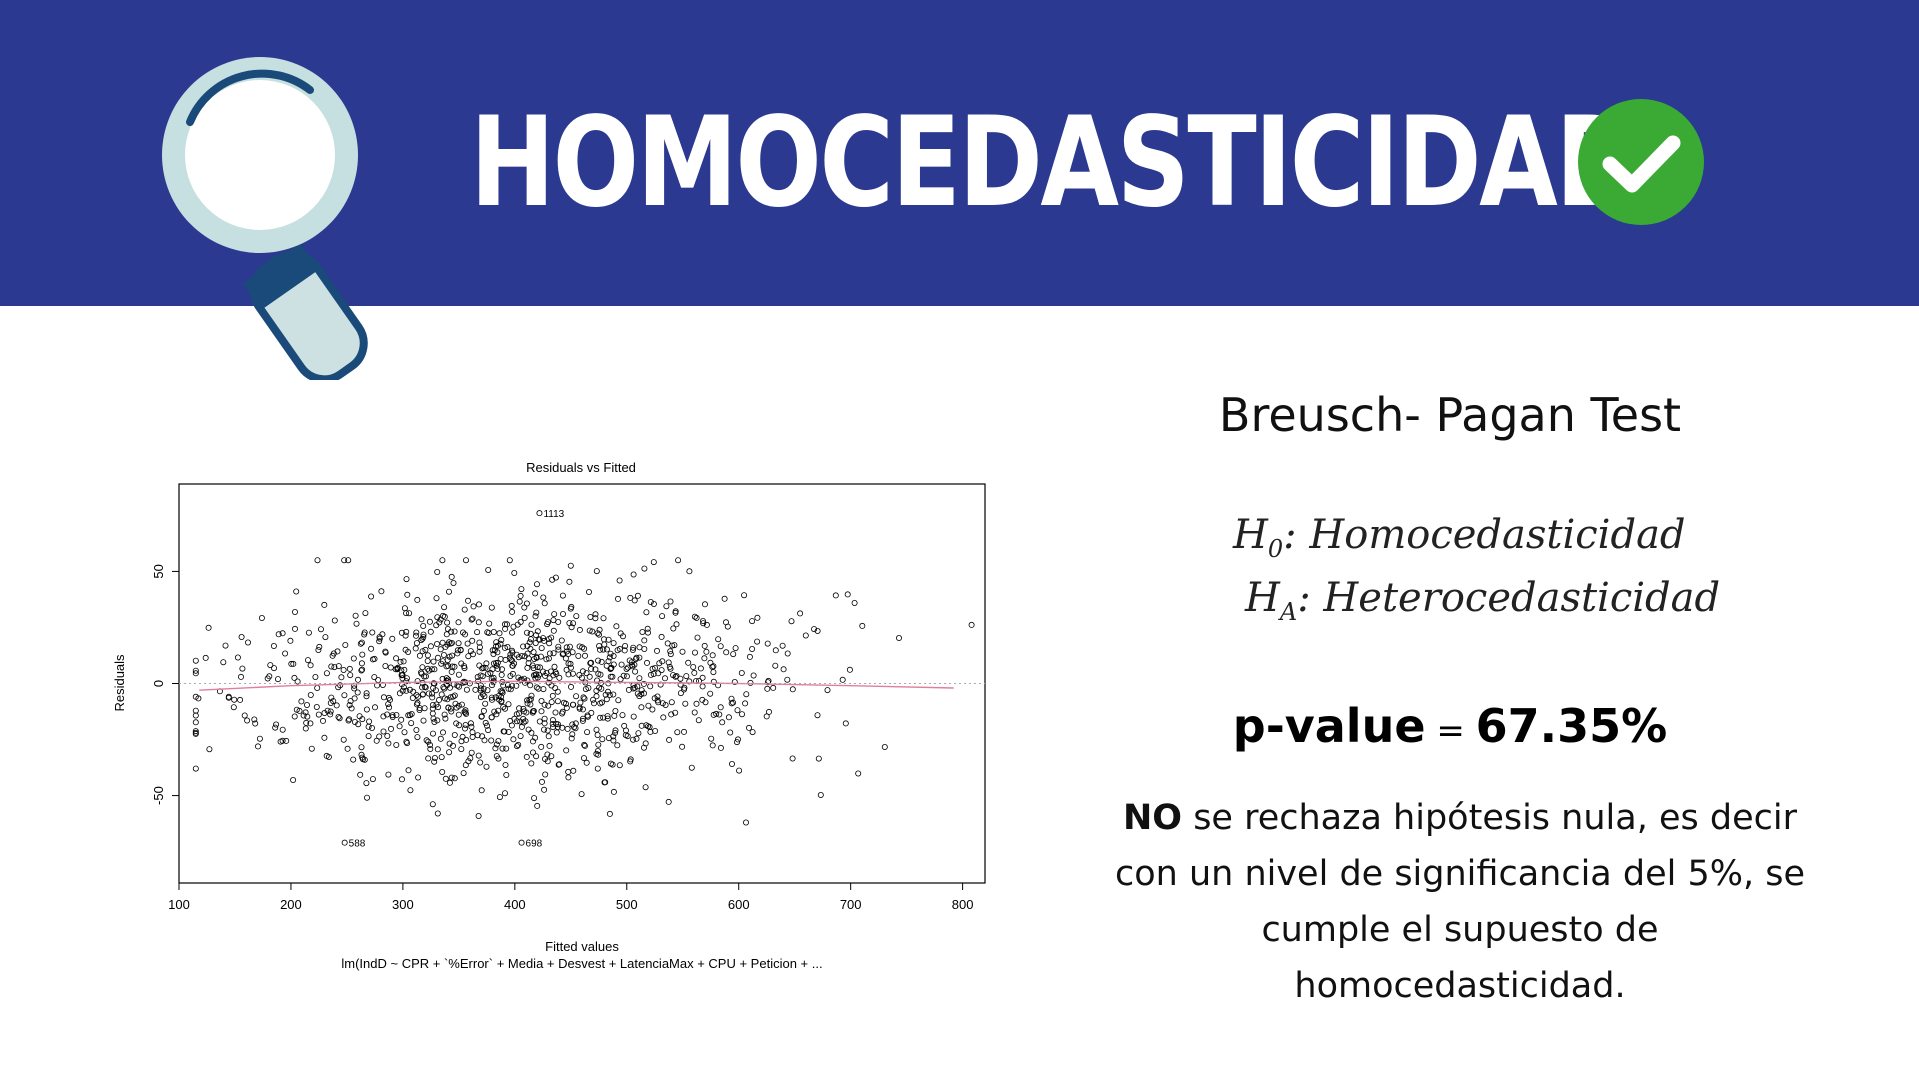  What do you see at coordinates (179, 904) in the screenshot?
I see `x-tick-label: 100` at bounding box center [179, 904].